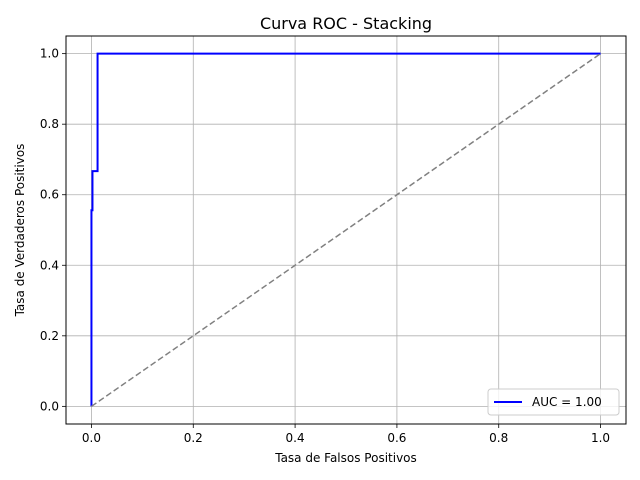 The image size is (640, 480). I want to click on y-tick-label: 0.6, so click(49, 195).